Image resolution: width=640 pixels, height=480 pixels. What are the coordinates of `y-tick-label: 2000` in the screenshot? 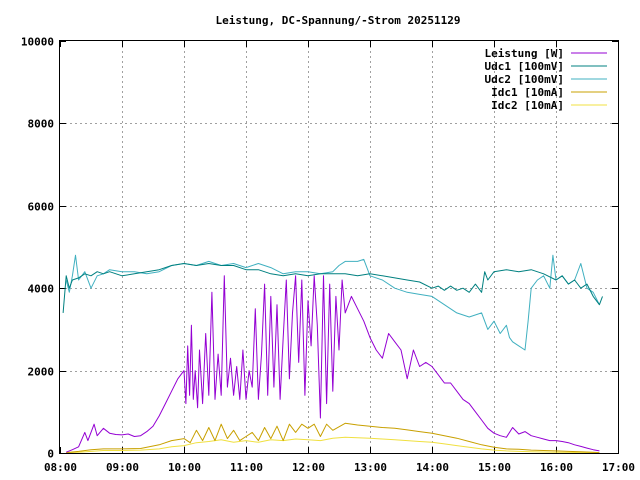 It's located at (41, 372).